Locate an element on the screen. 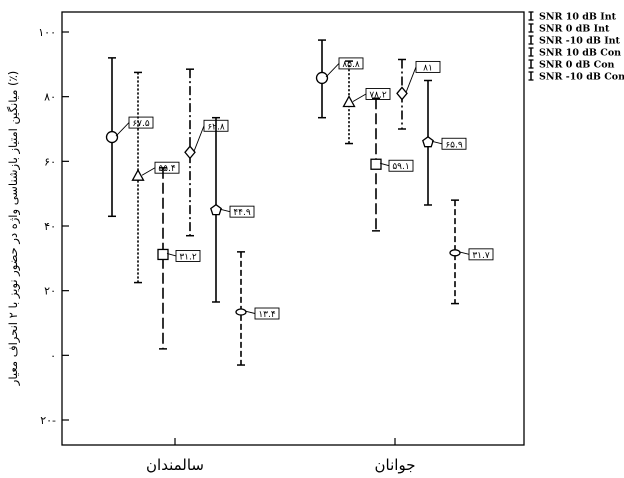 This screenshot has height=478, width=624. y-axis-ticks: ۱۰۰ ۸۰ ۶۰ ۴۰ ۲۰ ۰ ۲۰- is located at coordinates (53, 226).